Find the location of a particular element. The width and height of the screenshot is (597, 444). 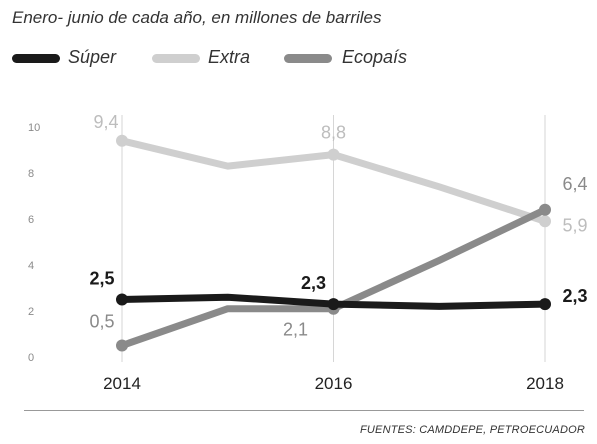

point-extra-2018 is located at coordinates (545, 221).